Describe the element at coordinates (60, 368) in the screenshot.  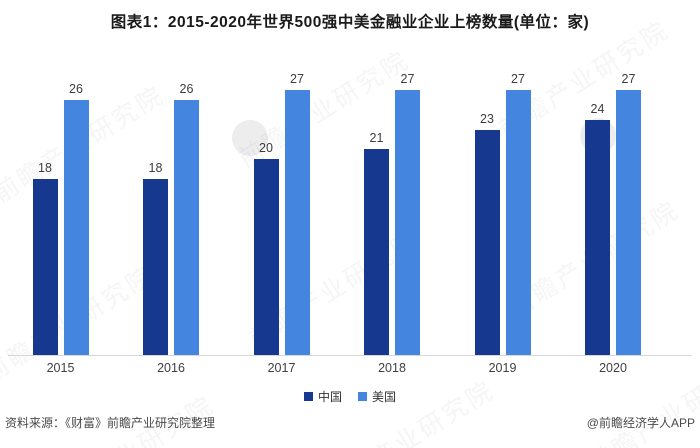
I see `x-axis-label-2015: 2015` at that location.